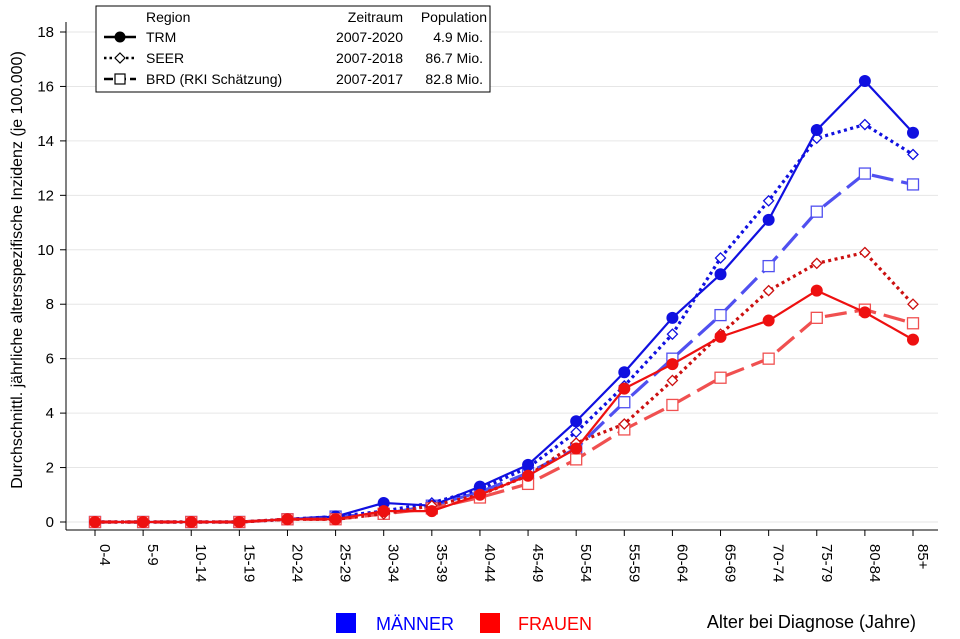 This screenshot has width=960, height=639. Describe the element at coordinates (369, 37) in the screenshot. I see `legend-trm-period: 2007-2020` at that location.